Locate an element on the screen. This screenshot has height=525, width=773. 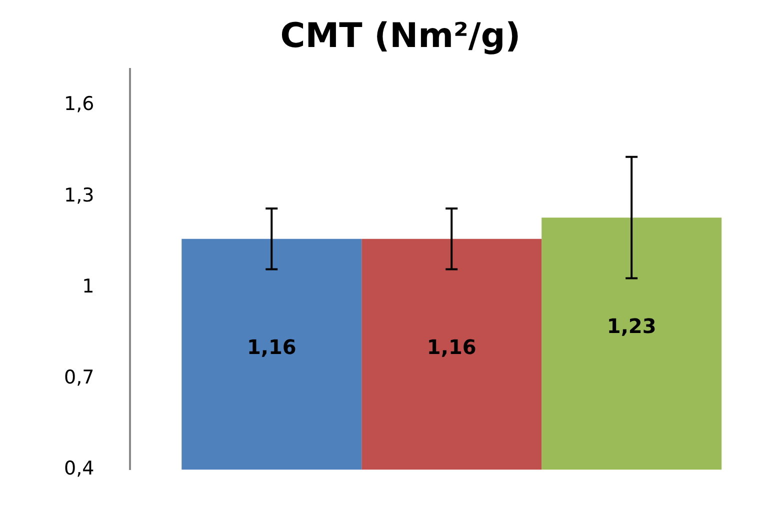
y-tick-label: 0,4 is located at coordinates (79, 469).